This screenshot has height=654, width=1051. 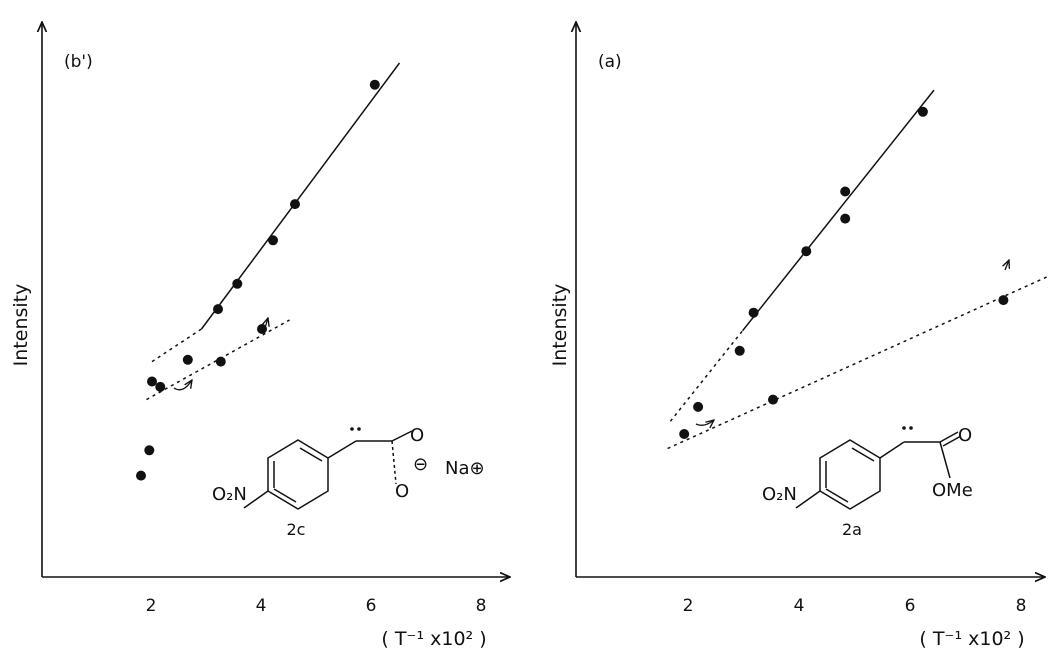 What do you see at coordinates (465, 468) in the screenshot?
I see `counter-ion-label: Na⊕` at bounding box center [465, 468].